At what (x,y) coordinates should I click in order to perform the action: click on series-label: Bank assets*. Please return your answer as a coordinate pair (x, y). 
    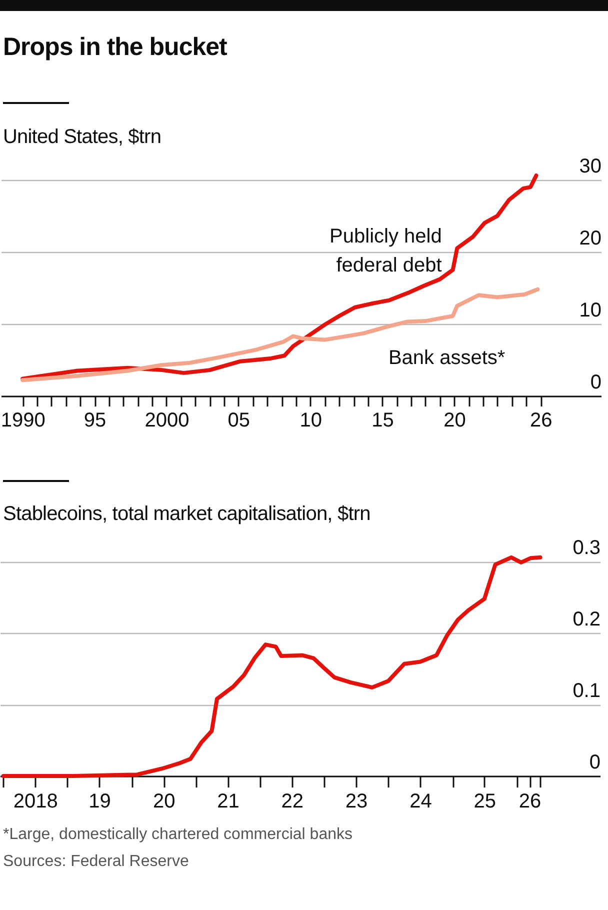
    Looking at the image, I should click on (447, 358).